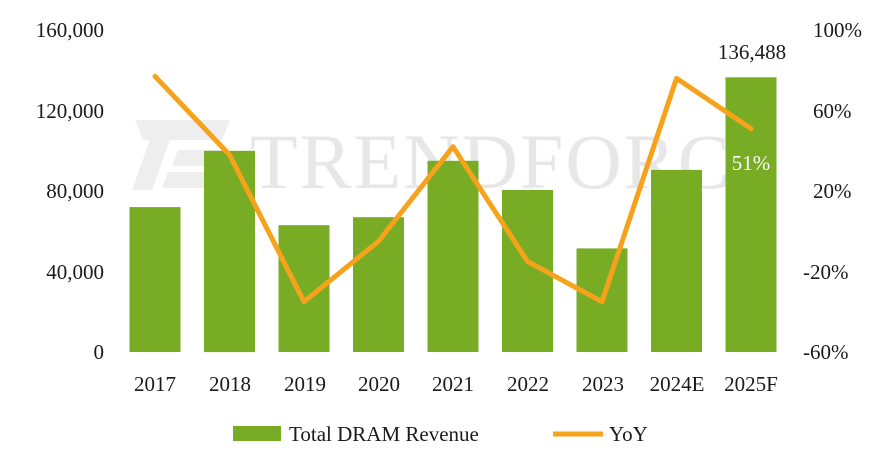 The image size is (889, 459). Describe the element at coordinates (676, 260) in the screenshot. I see `revenue-bar-2024e` at that location.